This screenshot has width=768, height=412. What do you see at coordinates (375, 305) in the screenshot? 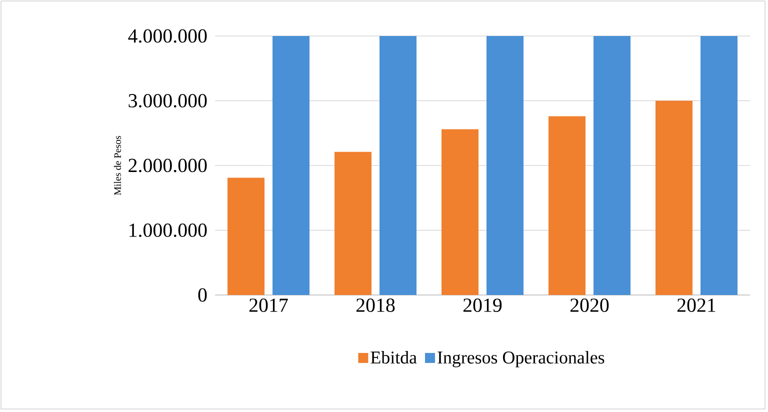
I see `x-tick-label: 2018` at bounding box center [375, 305].